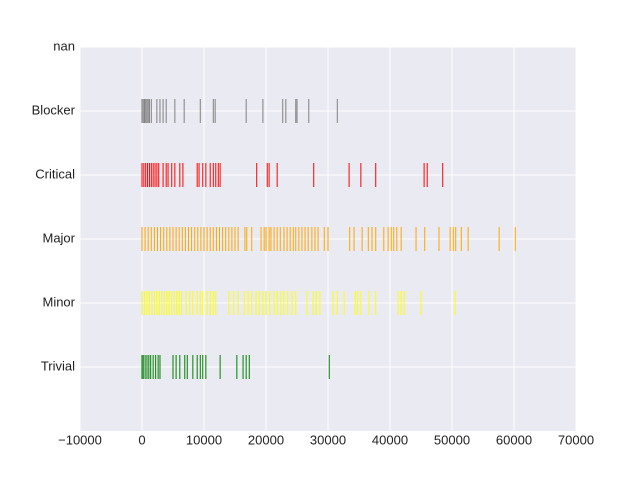 The image size is (640, 480). What do you see at coordinates (390, 439) in the screenshot?
I see `x-tick-label: 40000` at bounding box center [390, 439].